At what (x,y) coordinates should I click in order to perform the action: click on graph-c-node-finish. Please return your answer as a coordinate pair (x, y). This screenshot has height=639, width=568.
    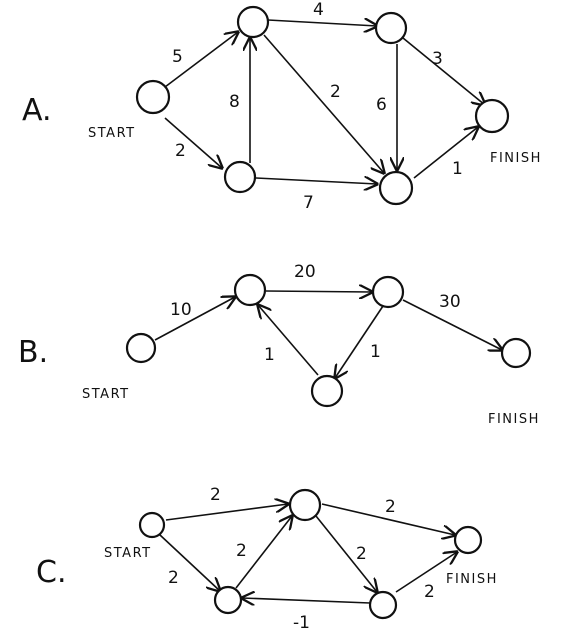
    Looking at the image, I should click on (468, 540).